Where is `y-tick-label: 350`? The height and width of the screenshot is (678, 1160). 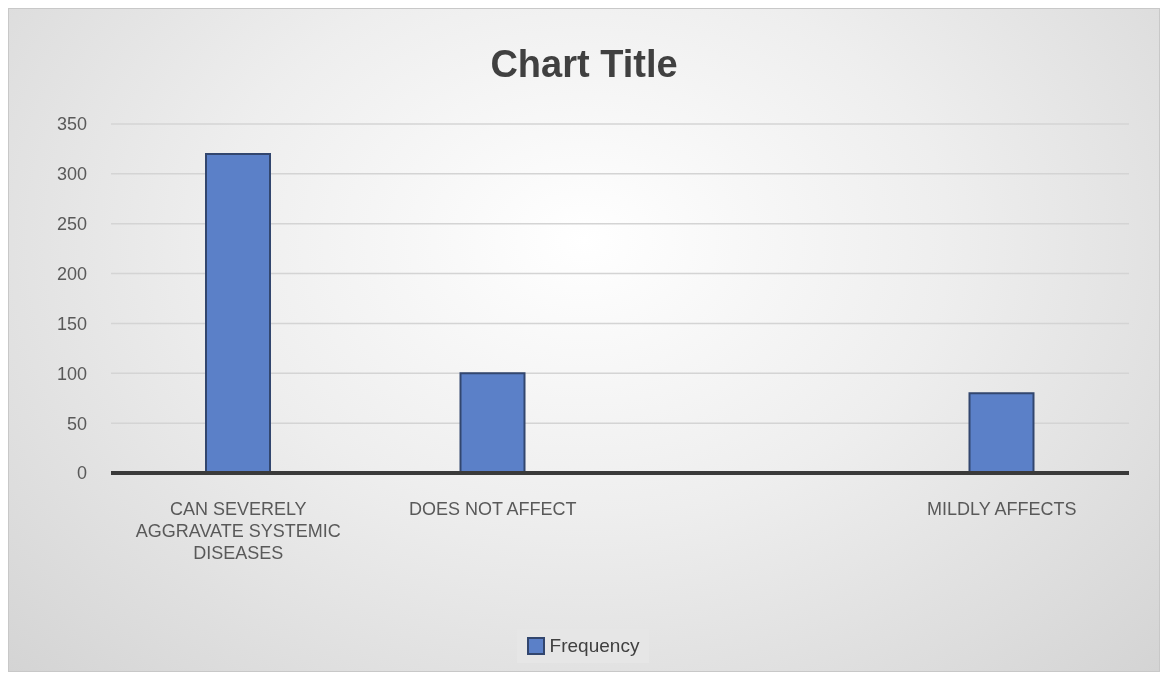
y-tick-label: 350 is located at coordinates (71, 124).